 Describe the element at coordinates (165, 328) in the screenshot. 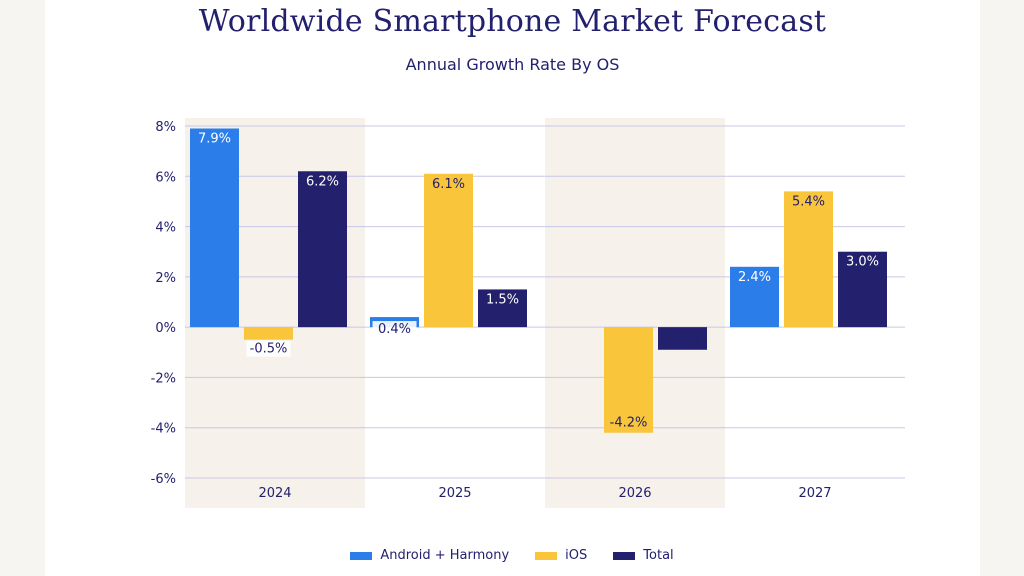

I see `y-tick-label: 0%` at that location.